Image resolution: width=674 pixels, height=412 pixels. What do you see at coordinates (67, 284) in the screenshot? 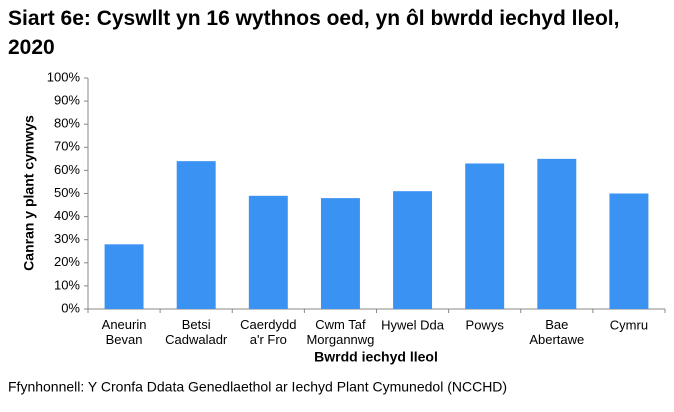
I see `y-tick-label: 10%` at bounding box center [67, 284].